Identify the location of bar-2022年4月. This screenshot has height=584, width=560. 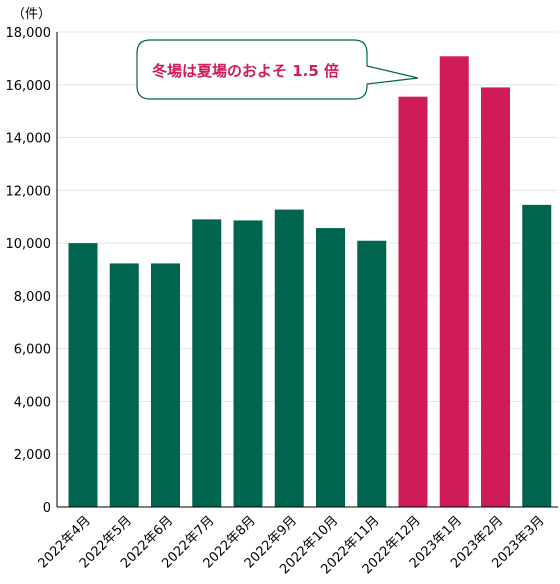
(83, 375).